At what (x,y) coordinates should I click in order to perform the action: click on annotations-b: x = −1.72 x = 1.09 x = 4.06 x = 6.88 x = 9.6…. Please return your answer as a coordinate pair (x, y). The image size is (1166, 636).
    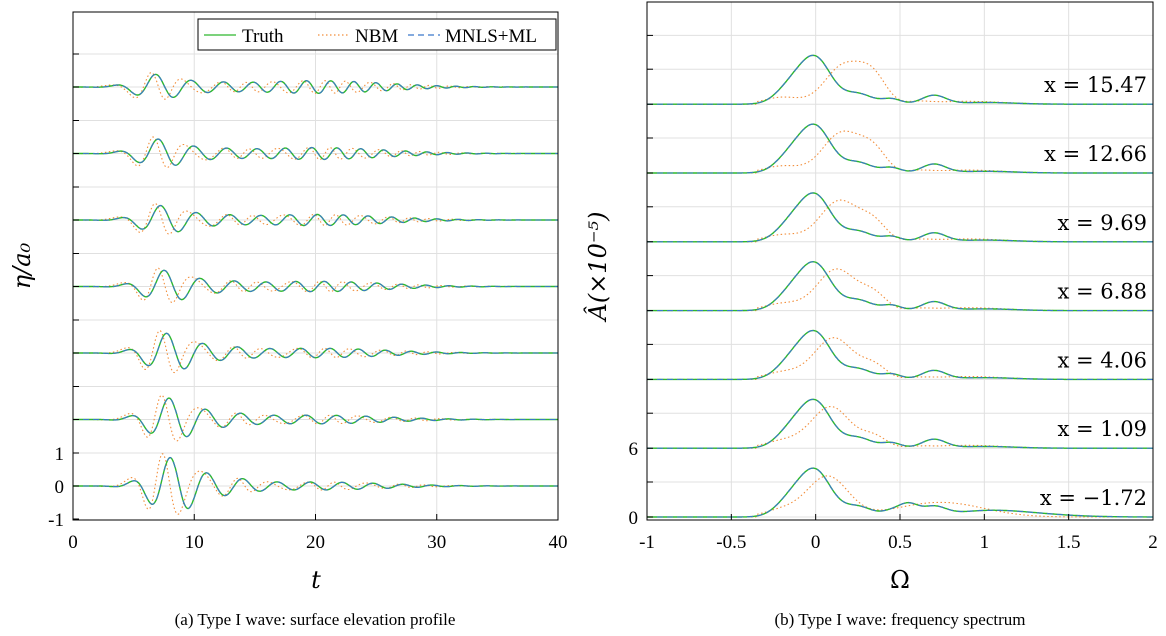
    Looking at the image, I should click on (1093, 291).